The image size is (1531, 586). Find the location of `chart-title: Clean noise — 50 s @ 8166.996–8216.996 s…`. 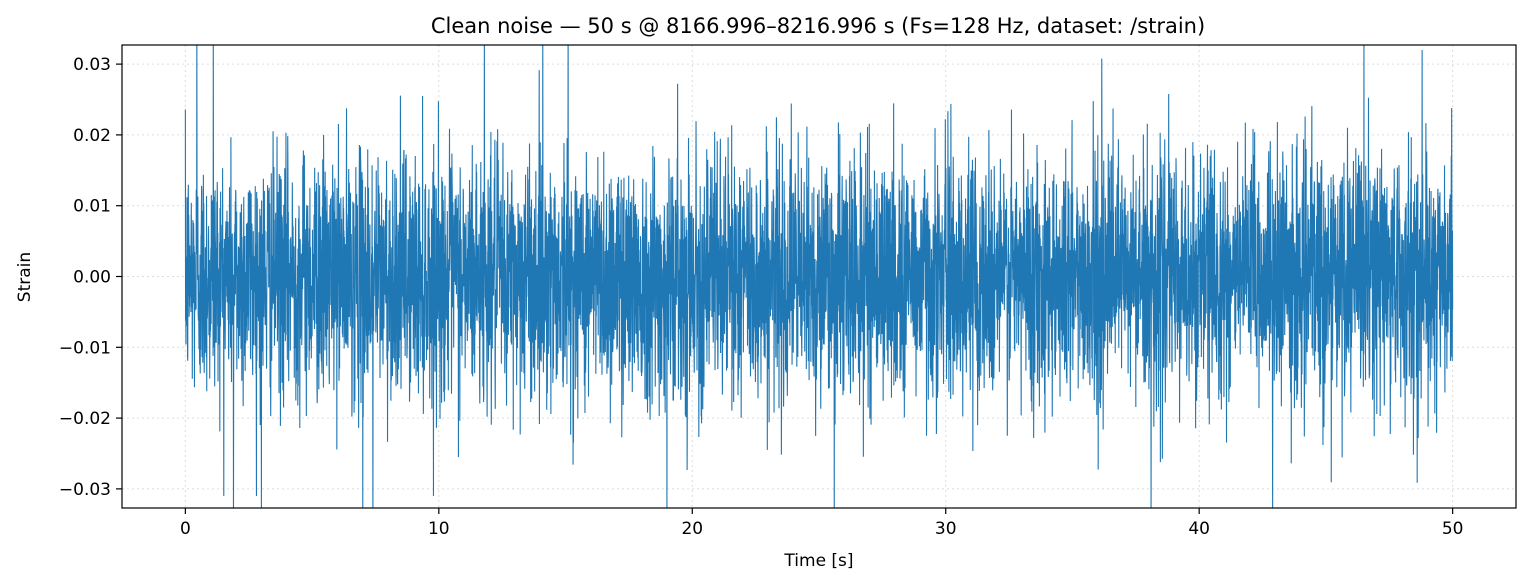

chart-title: Clean noise — 50 s @ 8166.996–8216.996 s… is located at coordinates (818, 26).